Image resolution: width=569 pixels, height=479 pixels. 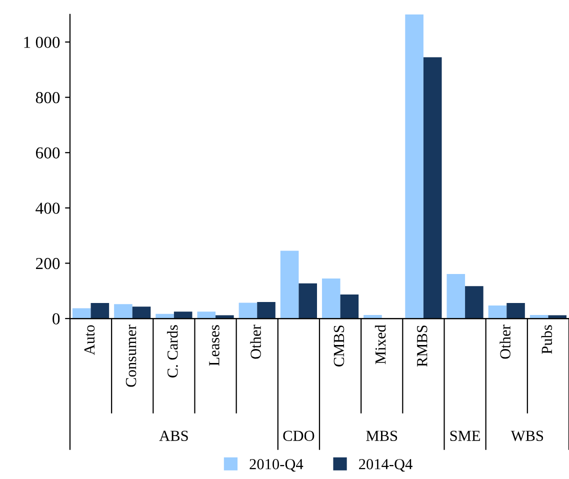 I want to click on text: ABS, so click(x=173, y=435).